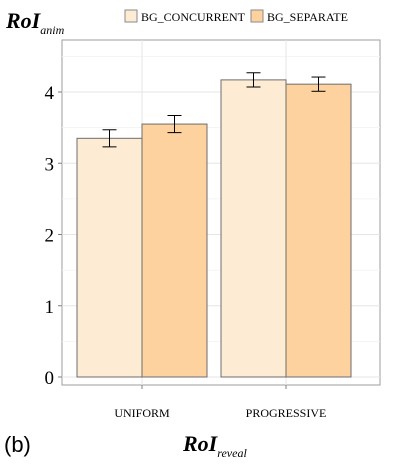 The height and width of the screenshot is (465, 396). I want to click on chart-title-sub: anim, so click(52, 30).